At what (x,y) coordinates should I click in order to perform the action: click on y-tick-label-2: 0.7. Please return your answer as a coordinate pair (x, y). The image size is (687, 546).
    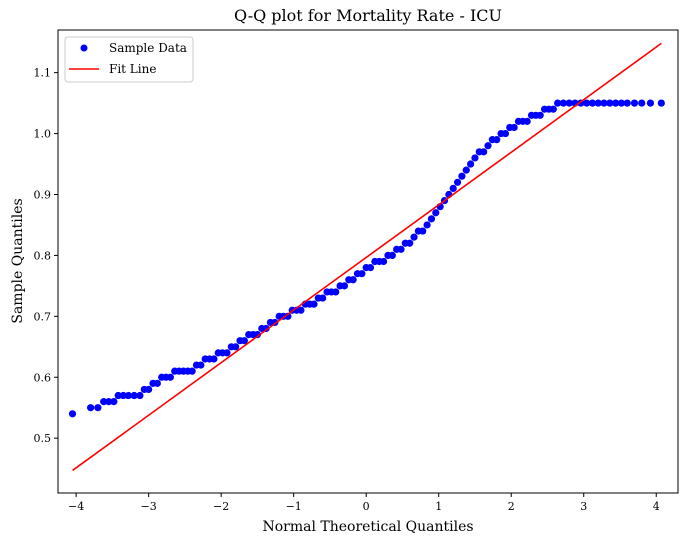
    Looking at the image, I should click on (43, 316).